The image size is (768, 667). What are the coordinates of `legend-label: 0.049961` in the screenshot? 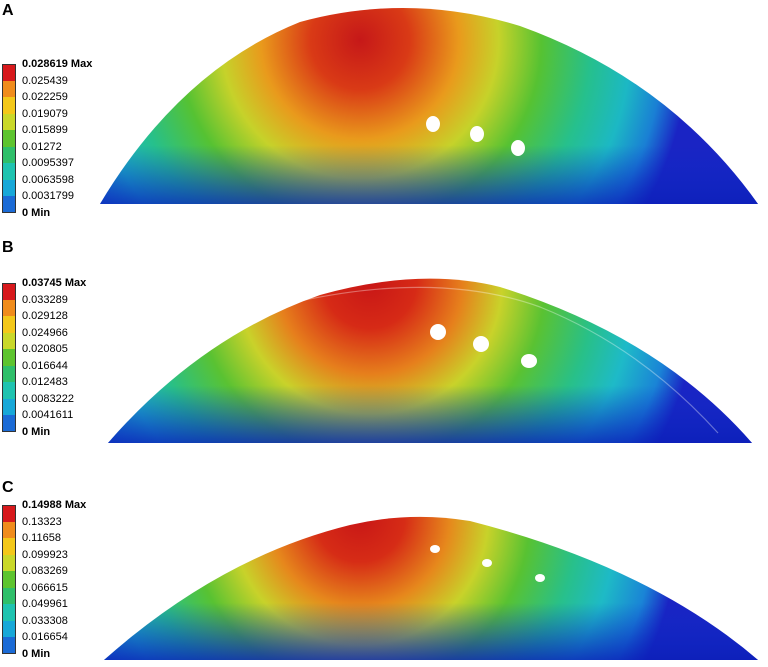 It's located at (45, 604).